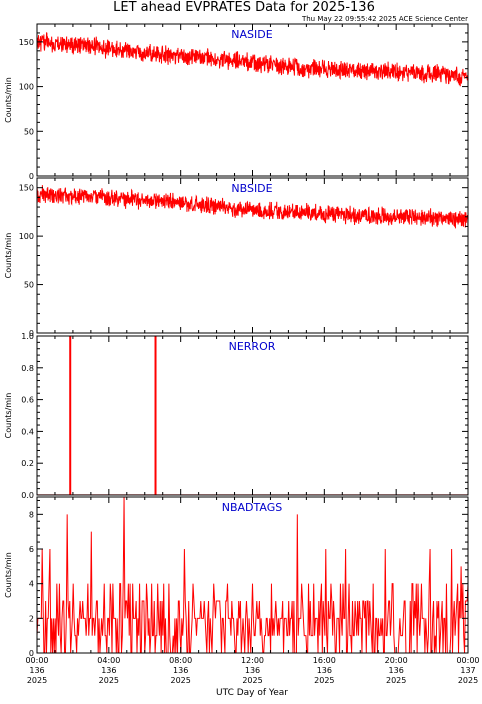 This screenshot has width=482, height=704. Describe the element at coordinates (251, 34) in the screenshot. I see `panel-label: NASIDE` at that location.